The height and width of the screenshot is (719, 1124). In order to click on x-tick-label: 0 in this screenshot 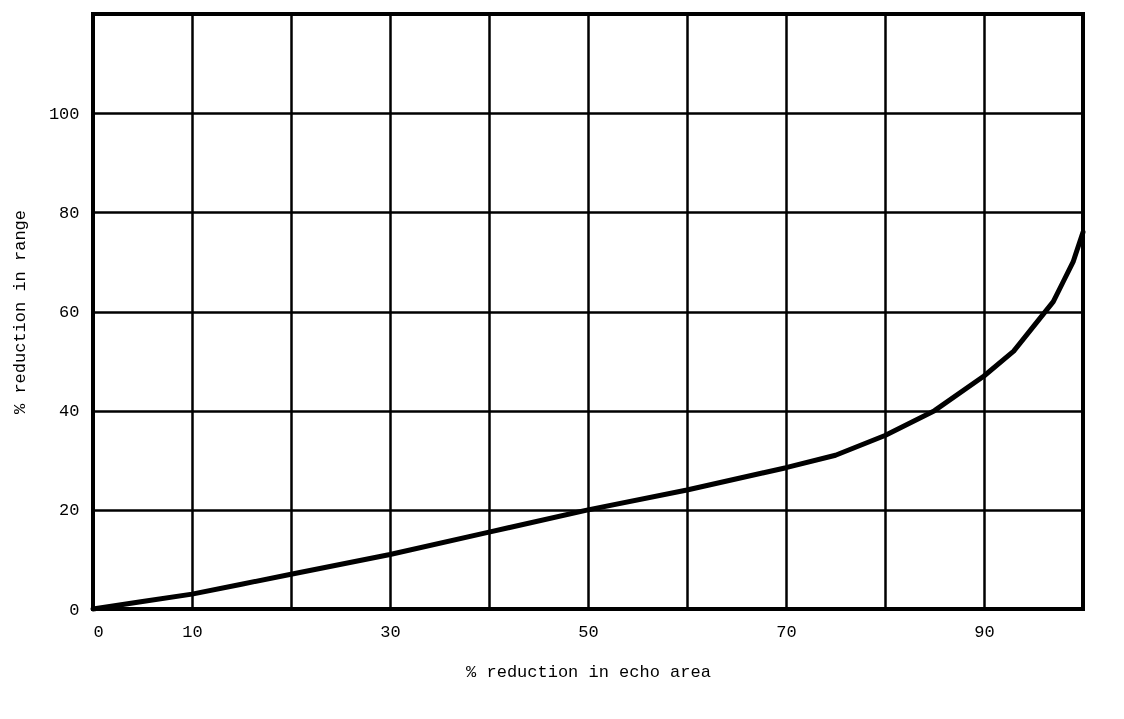, I will do `click(98, 632)`.